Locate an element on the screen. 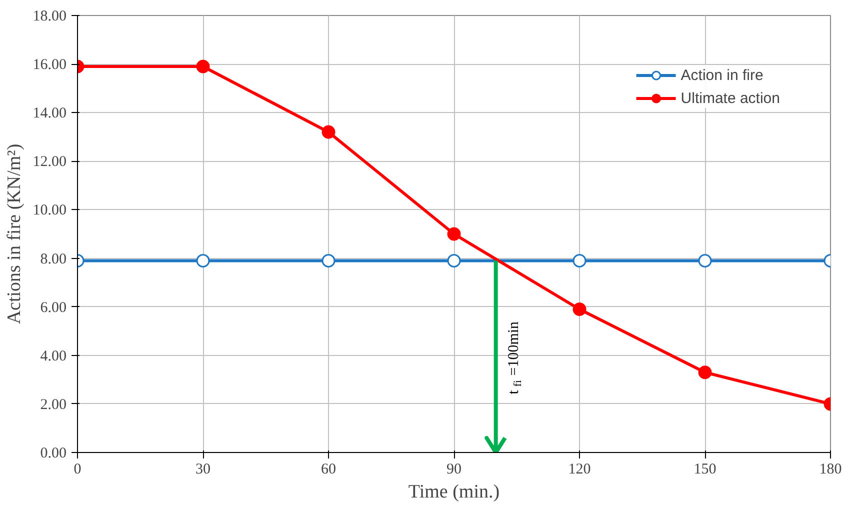  legend-label: Ultimate action is located at coordinates (730, 98).